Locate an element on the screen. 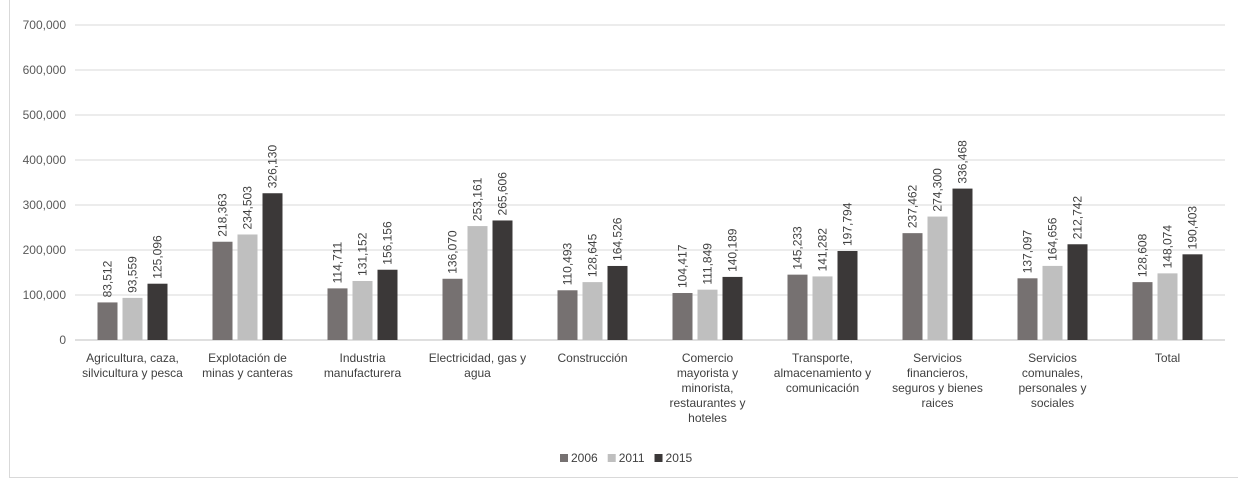 This screenshot has height=479, width=1239. data-label: 136,070 is located at coordinates (453, 252).